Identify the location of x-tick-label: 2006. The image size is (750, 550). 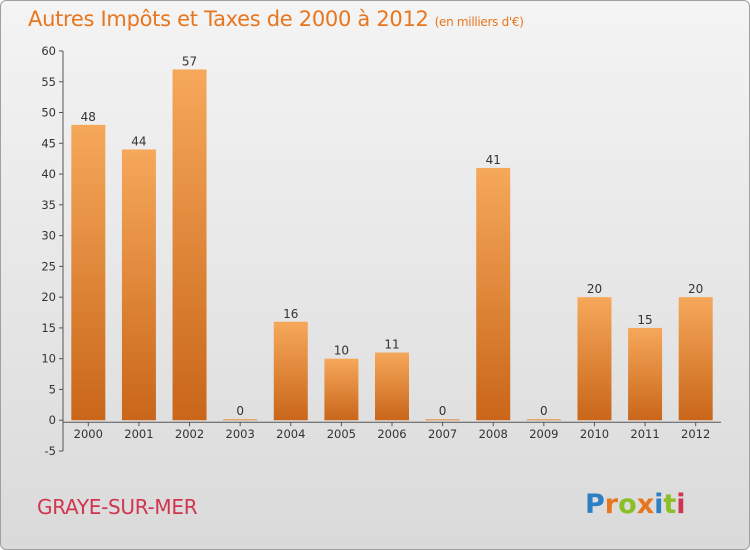
(391, 434).